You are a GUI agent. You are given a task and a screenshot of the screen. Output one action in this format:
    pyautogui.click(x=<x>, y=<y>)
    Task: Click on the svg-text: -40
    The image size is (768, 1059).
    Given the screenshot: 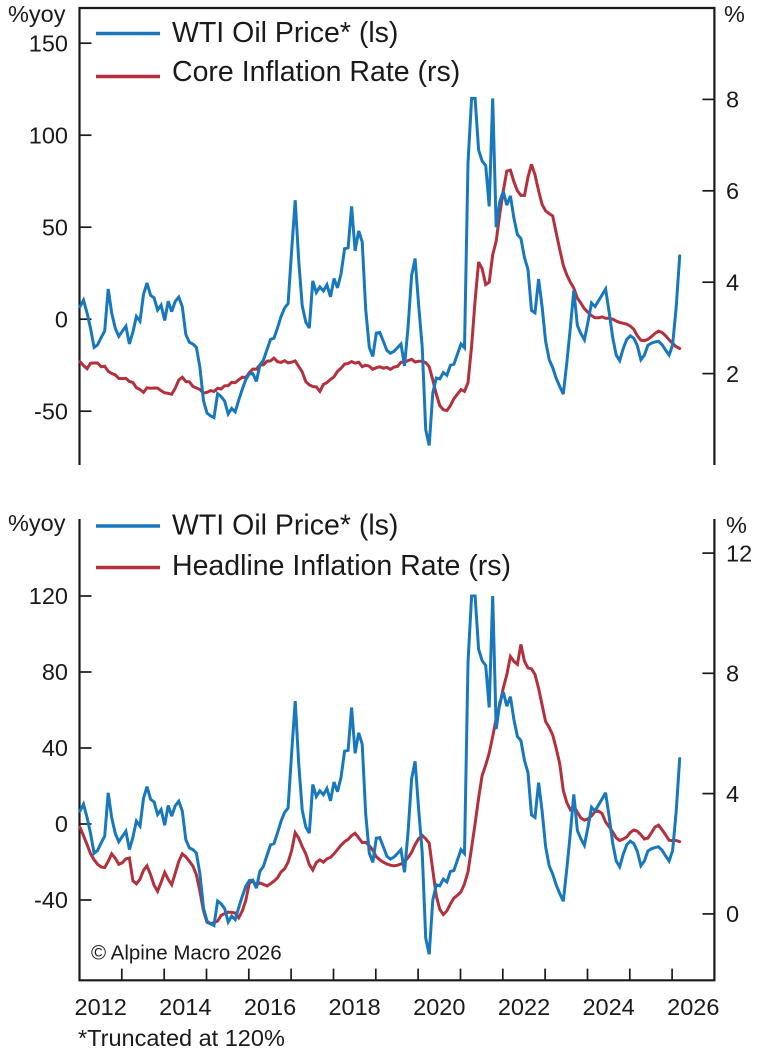 What is the action you would take?
    pyautogui.click(x=51, y=900)
    